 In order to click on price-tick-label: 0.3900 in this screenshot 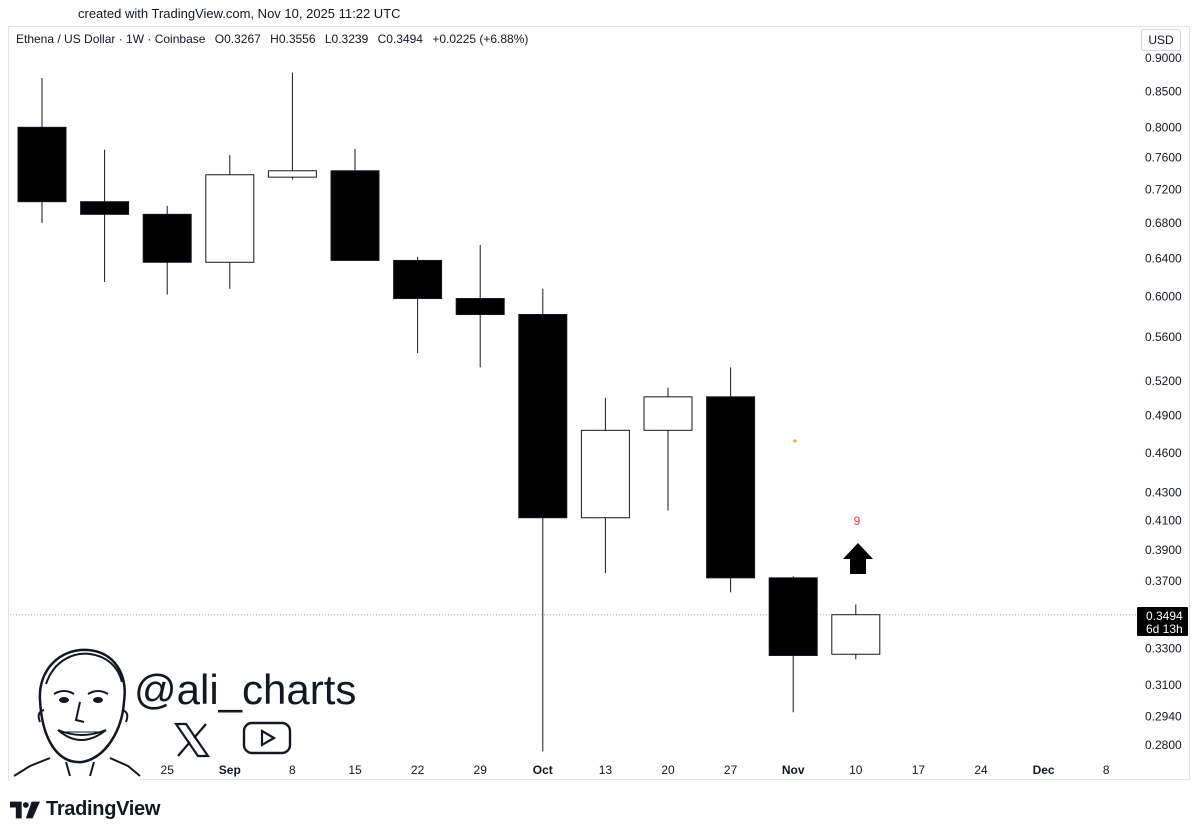, I will do `click(1163, 550)`.